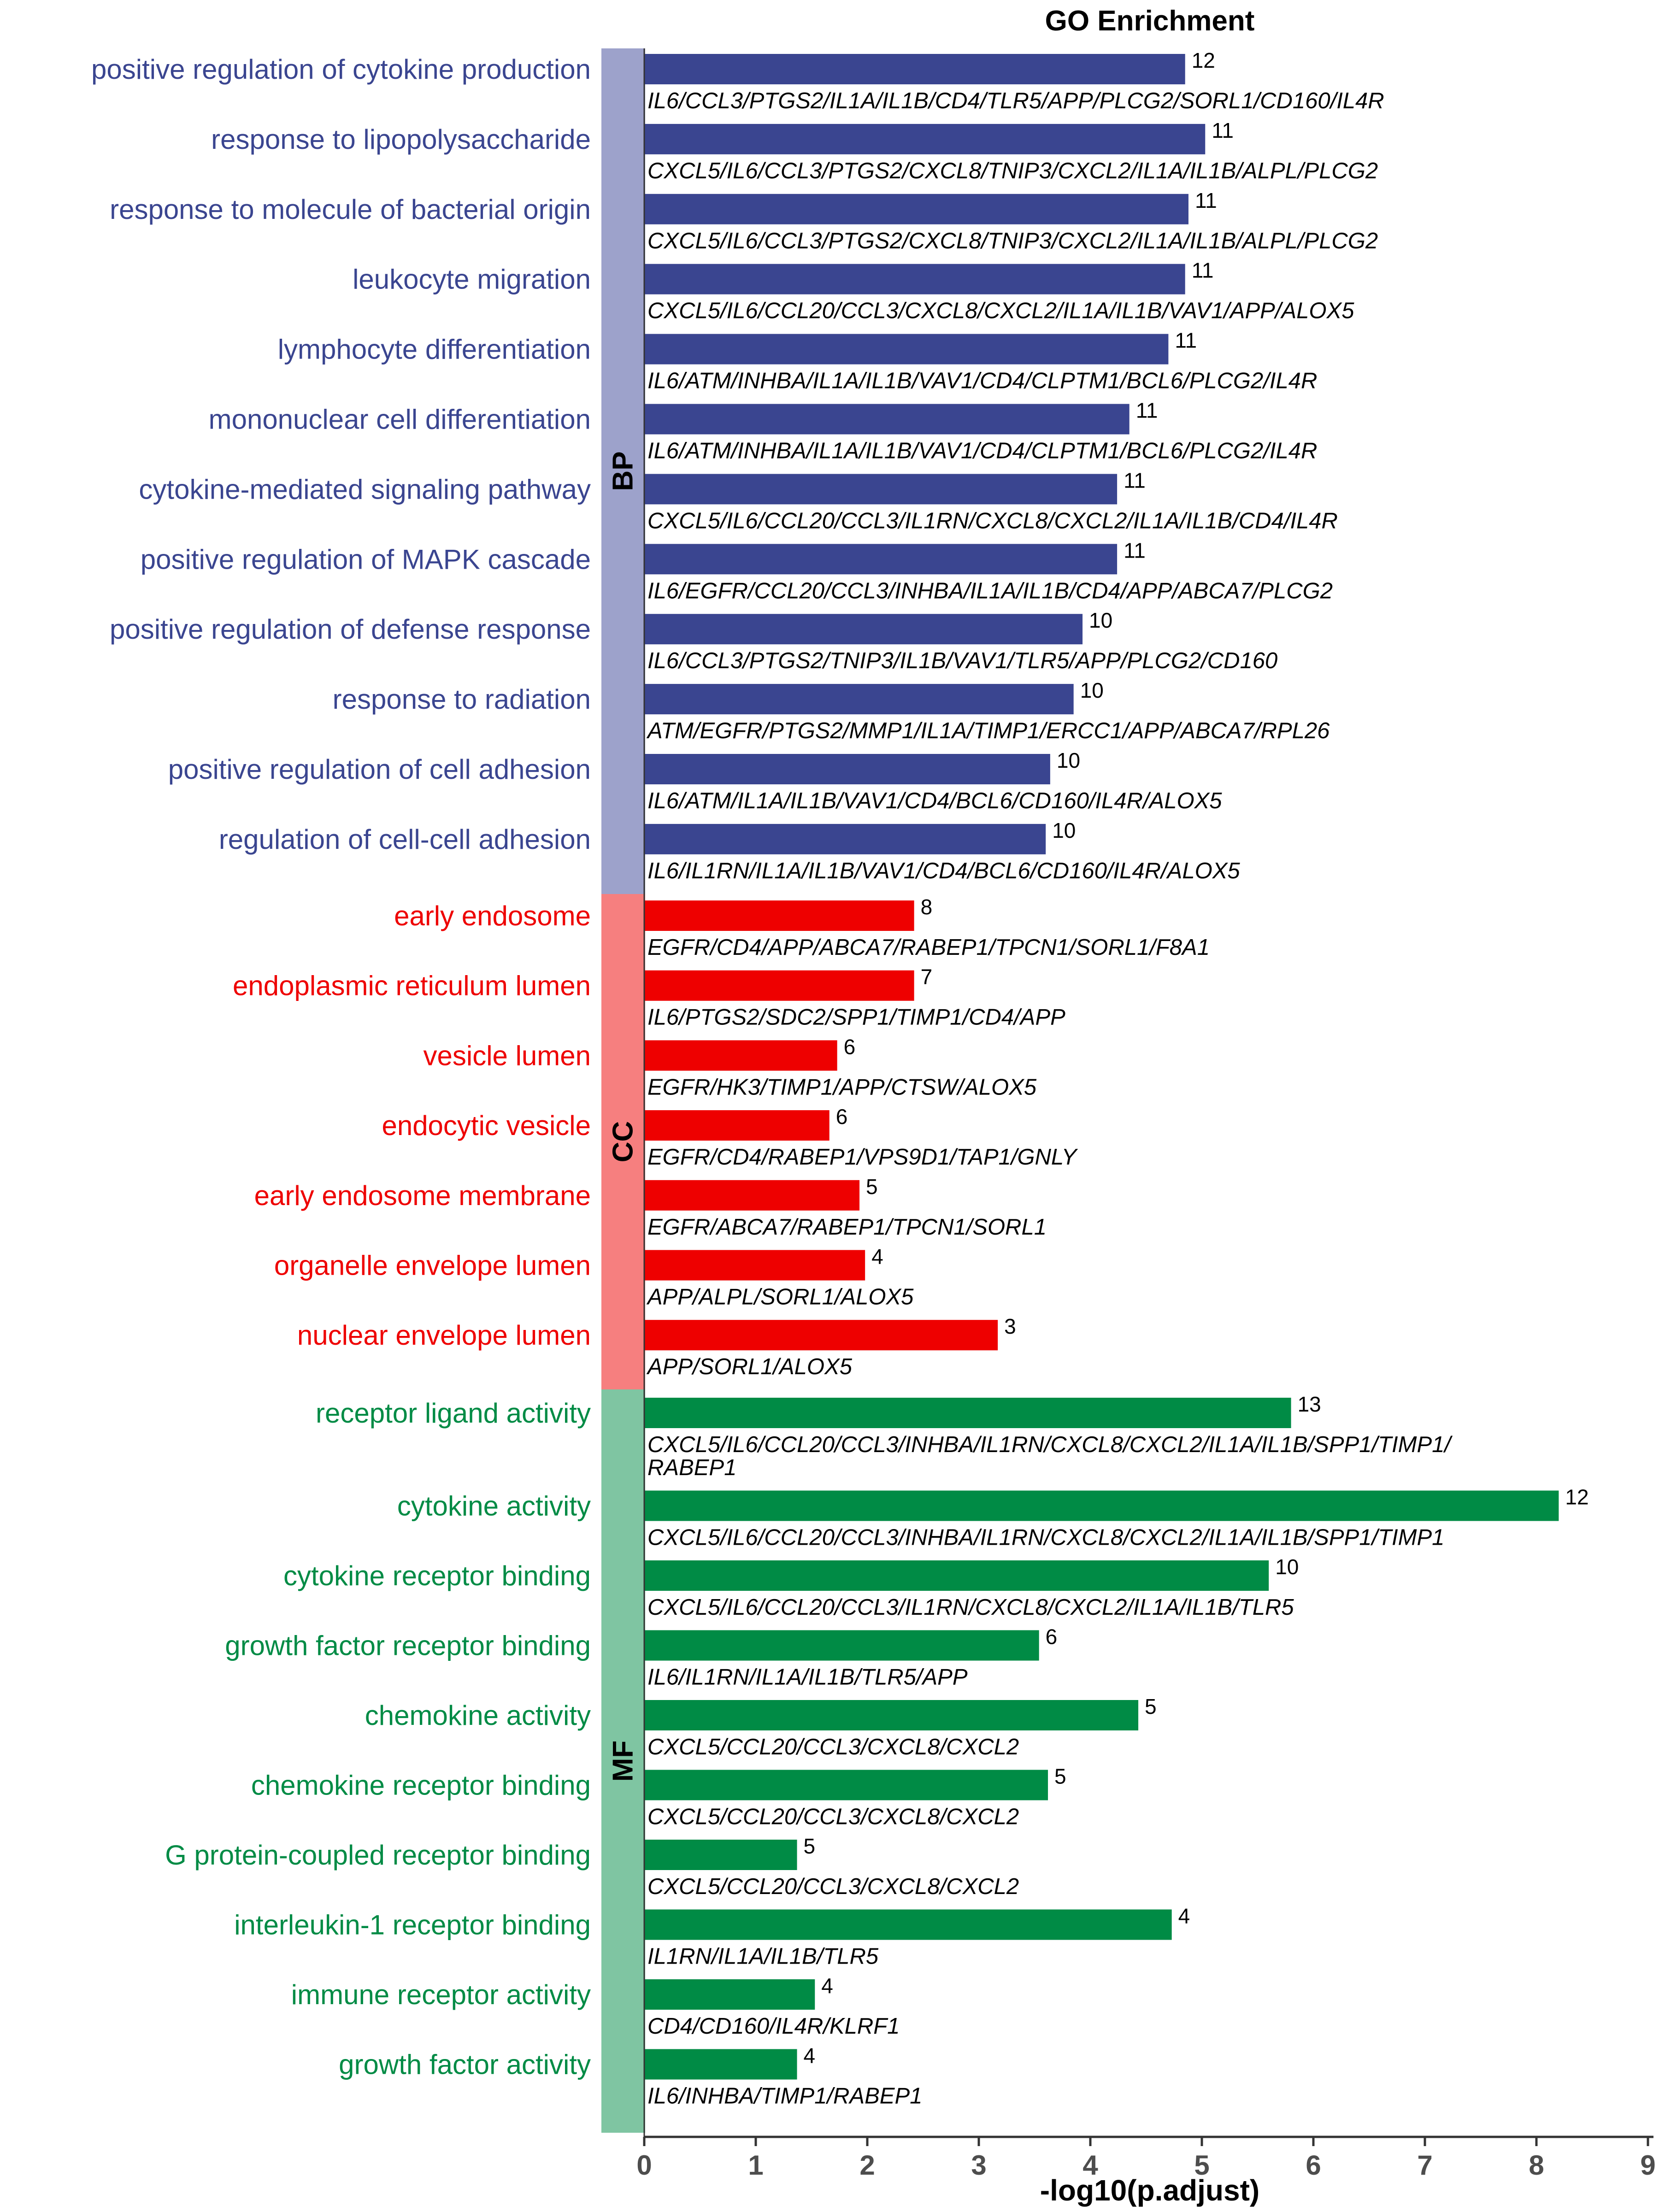 Image resolution: width=1659 pixels, height=2212 pixels. What do you see at coordinates (444, 1335) in the screenshot?
I see `term-label: nuclear envelope lumen` at bounding box center [444, 1335].